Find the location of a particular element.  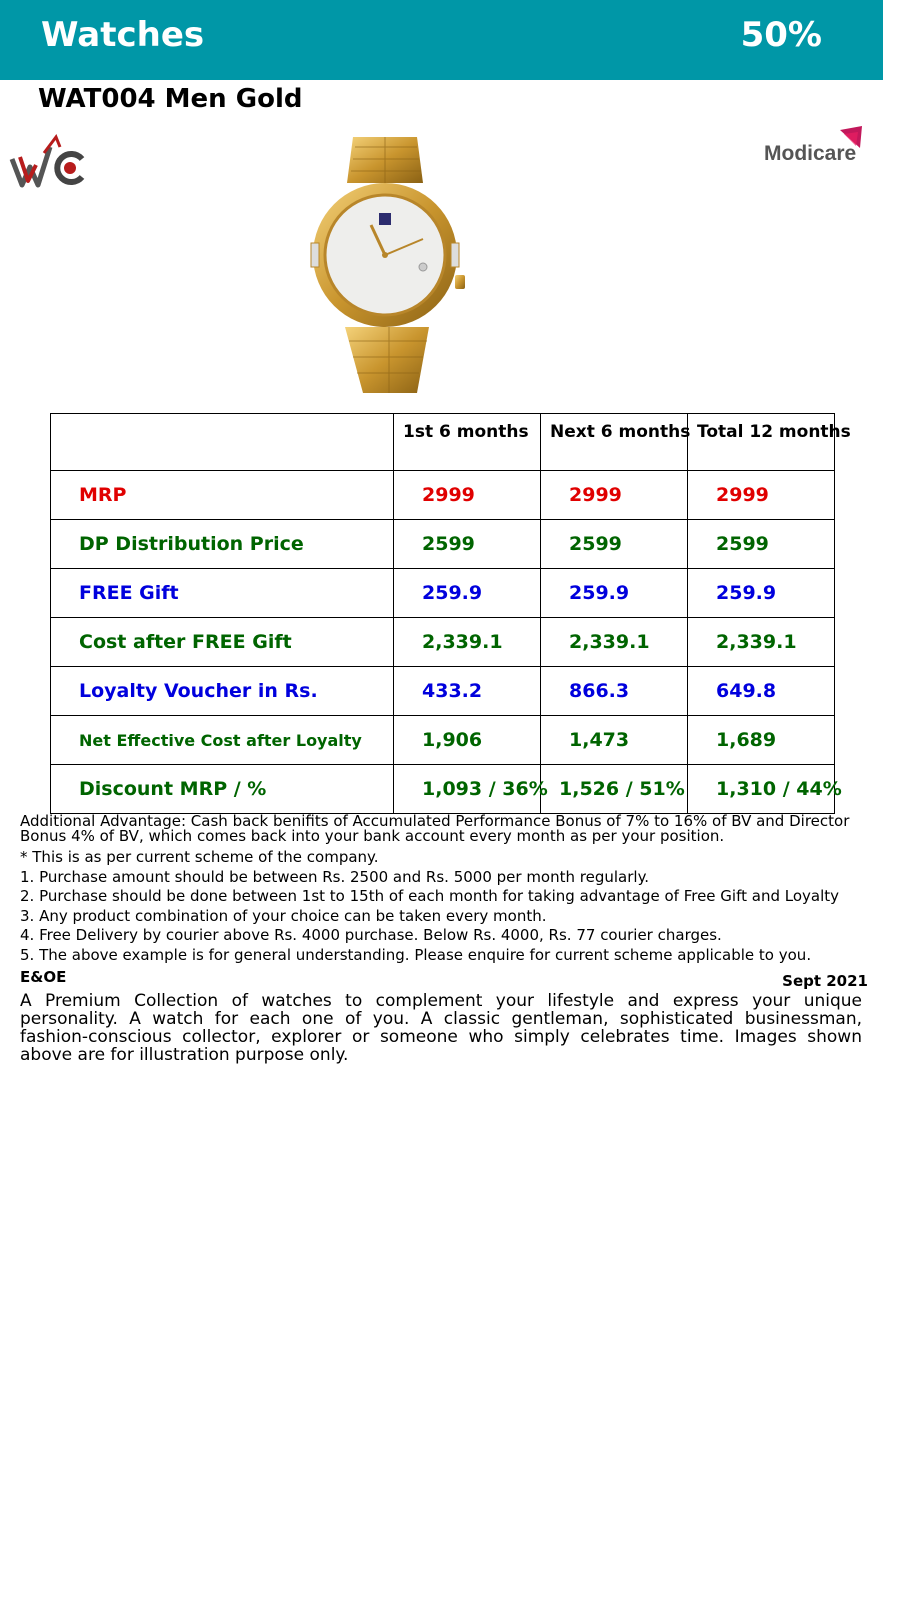

cell-value: 649.8 is located at coordinates (761, 691).